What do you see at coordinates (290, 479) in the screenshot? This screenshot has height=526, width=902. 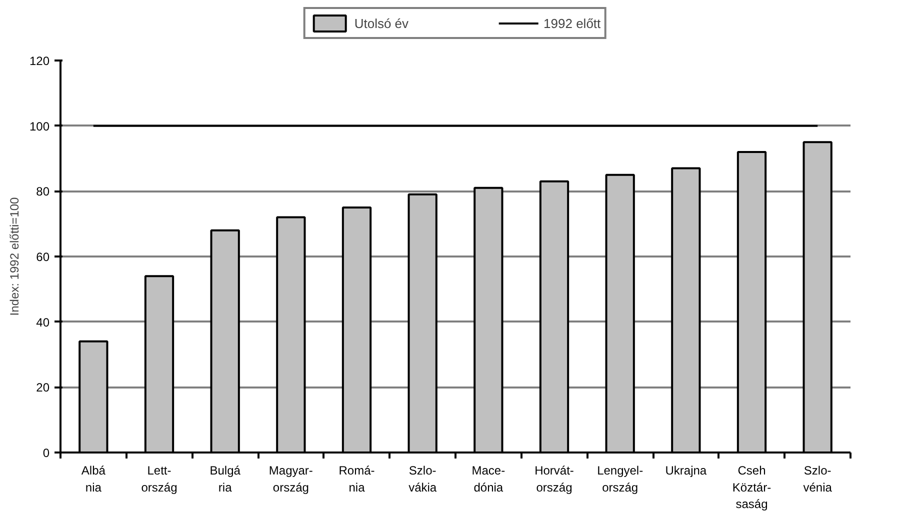 I see `x-tick-label: Magyar- ország` at bounding box center [290, 479].